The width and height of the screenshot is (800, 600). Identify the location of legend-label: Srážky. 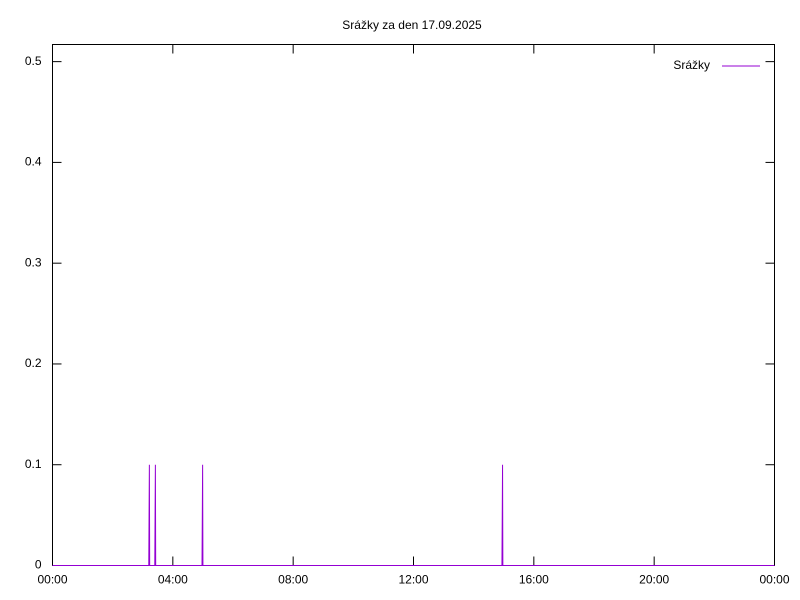
(691, 65).